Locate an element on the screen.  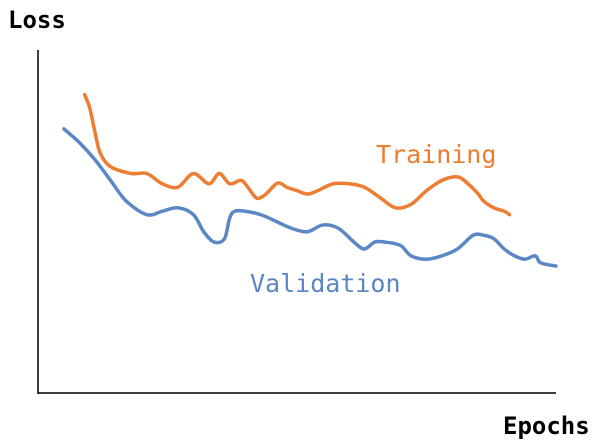
y-axis-title: Loss is located at coordinates (37, 20).